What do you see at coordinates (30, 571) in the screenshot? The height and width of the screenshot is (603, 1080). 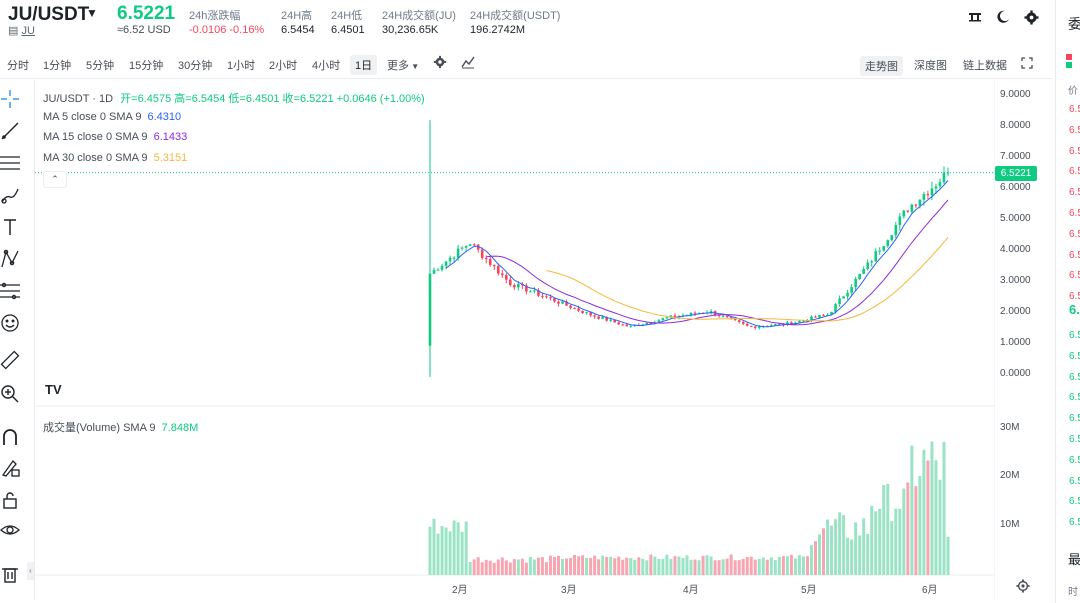 I see `collapse-toolbar-icon: ‹` at bounding box center [30, 571].